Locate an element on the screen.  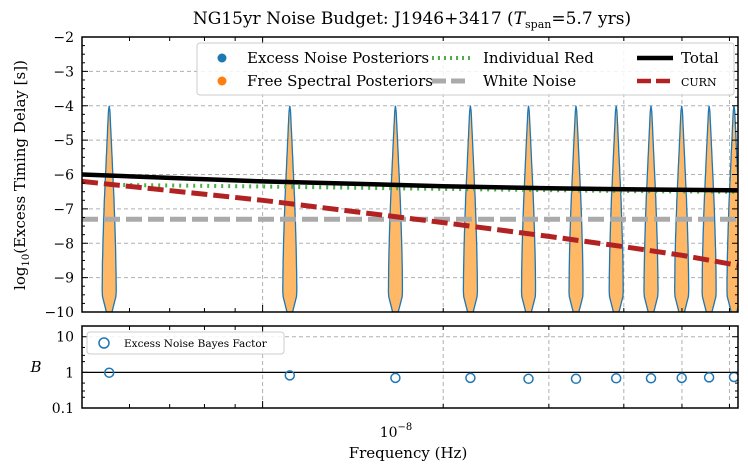
bottom-legend: Excess Noise Bayes Factor is located at coordinates (185, 343).